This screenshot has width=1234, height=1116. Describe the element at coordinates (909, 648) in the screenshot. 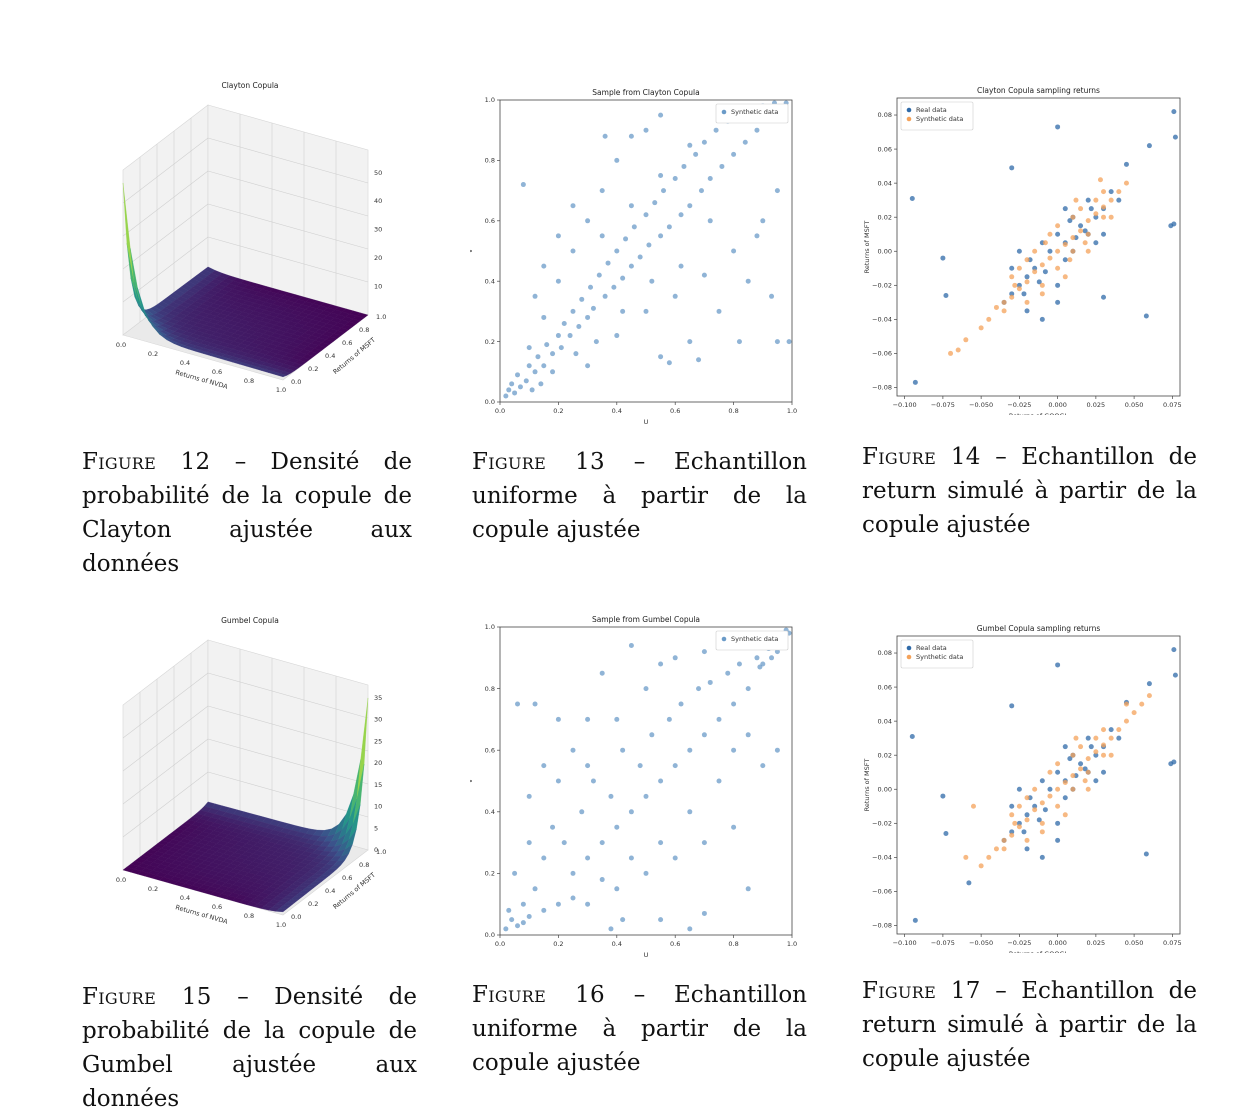

I see `legend-marker` at that location.